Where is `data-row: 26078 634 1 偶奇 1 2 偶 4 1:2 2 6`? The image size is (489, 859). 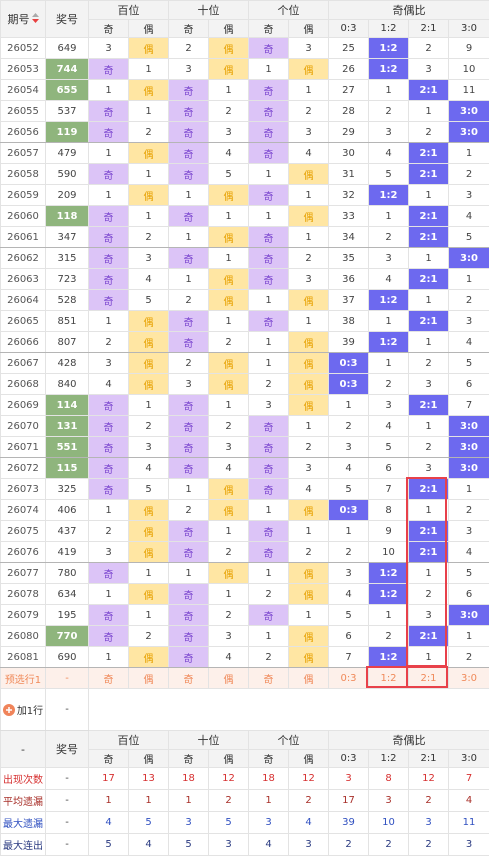 data-row: 26078 634 1 偶奇 1 2 偶 4 1:2 2 6 is located at coordinates (244, 594).